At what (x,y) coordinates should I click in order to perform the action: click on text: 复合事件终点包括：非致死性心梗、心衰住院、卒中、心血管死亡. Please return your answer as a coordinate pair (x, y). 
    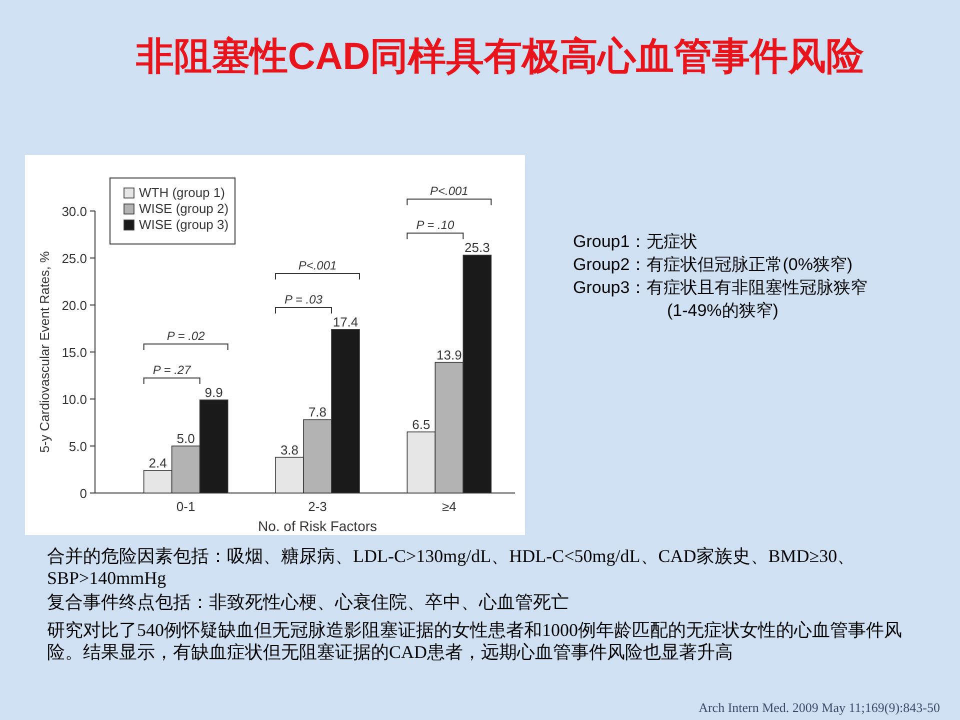
    Looking at the image, I should click on (308, 602).